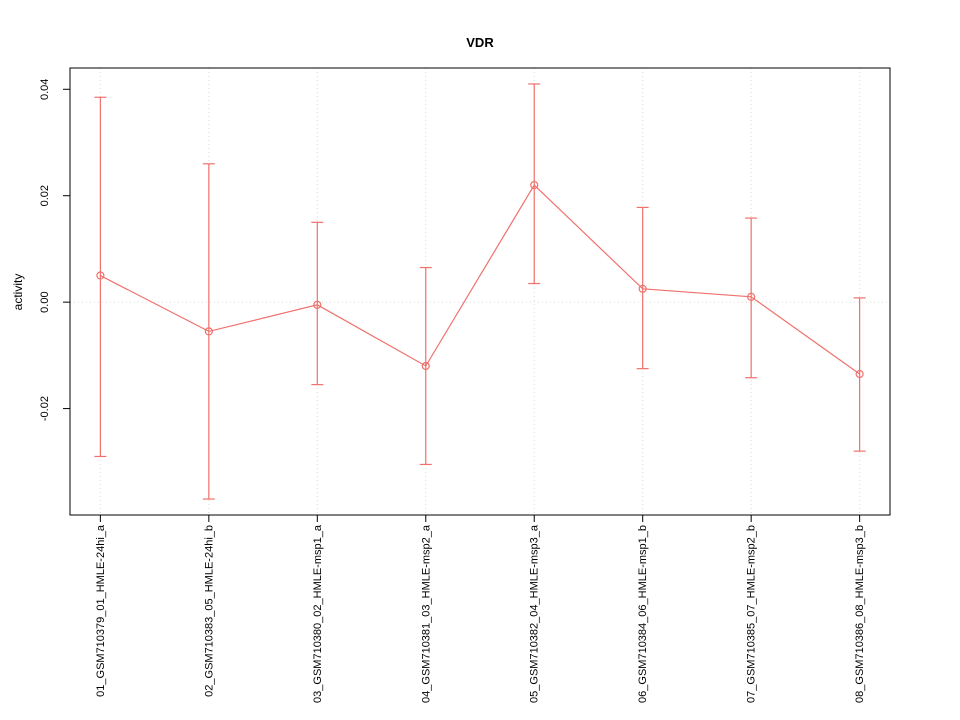 This screenshot has height=720, width=960. What do you see at coordinates (209, 611) in the screenshot?
I see `x-tick-label: 02_GSM710383_05_HMLE-24hi_b` at bounding box center [209, 611].